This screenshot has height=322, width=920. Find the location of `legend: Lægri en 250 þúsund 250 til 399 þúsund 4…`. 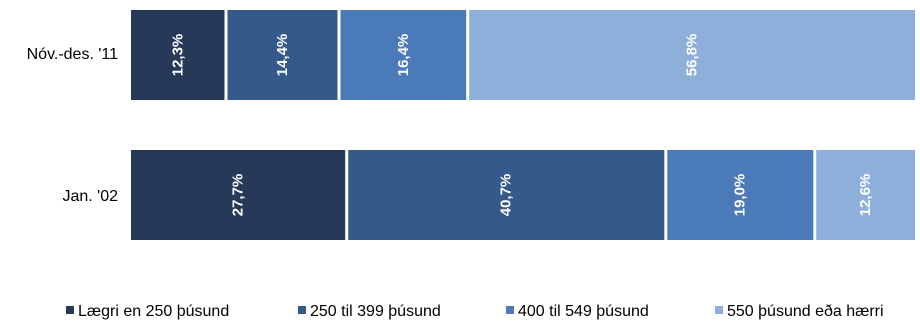

legend: Lægri en 250 þúsund 250 til 399 þúsund 4… is located at coordinates (475, 311).